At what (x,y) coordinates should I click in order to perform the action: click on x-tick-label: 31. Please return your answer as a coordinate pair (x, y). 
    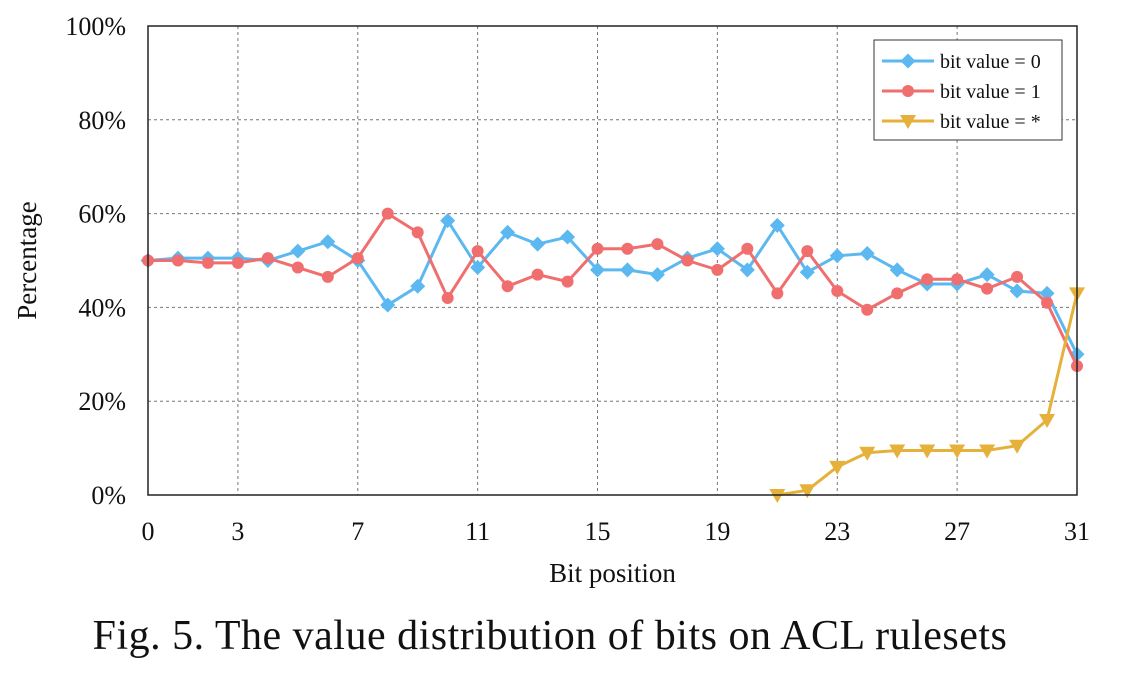
    Looking at the image, I should click on (1077, 531).